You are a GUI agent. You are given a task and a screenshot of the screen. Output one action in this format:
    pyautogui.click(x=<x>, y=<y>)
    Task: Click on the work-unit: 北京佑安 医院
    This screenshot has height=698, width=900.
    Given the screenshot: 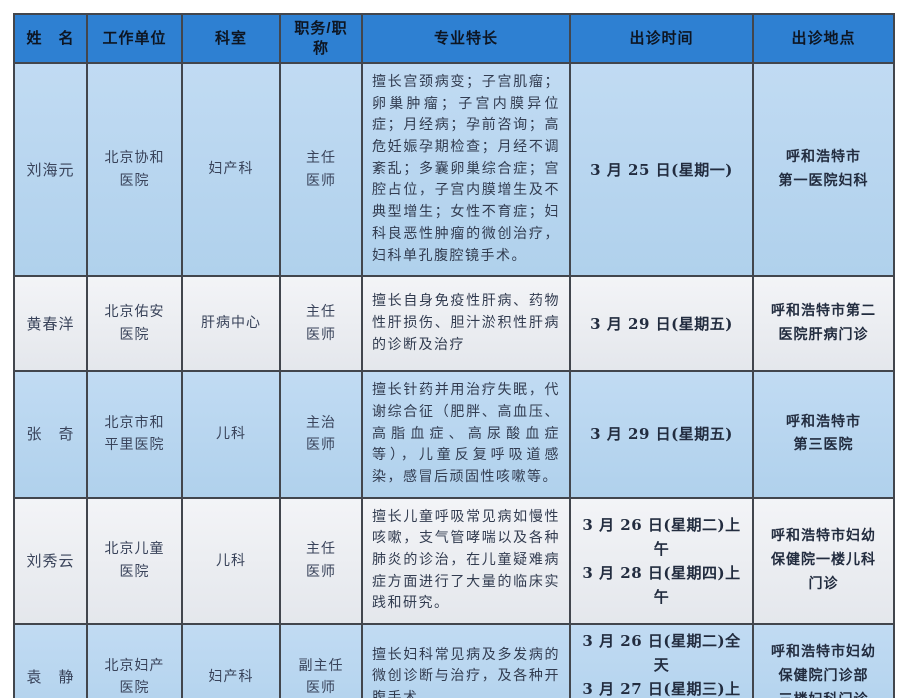 What is the action you would take?
    pyautogui.click(x=134, y=324)
    